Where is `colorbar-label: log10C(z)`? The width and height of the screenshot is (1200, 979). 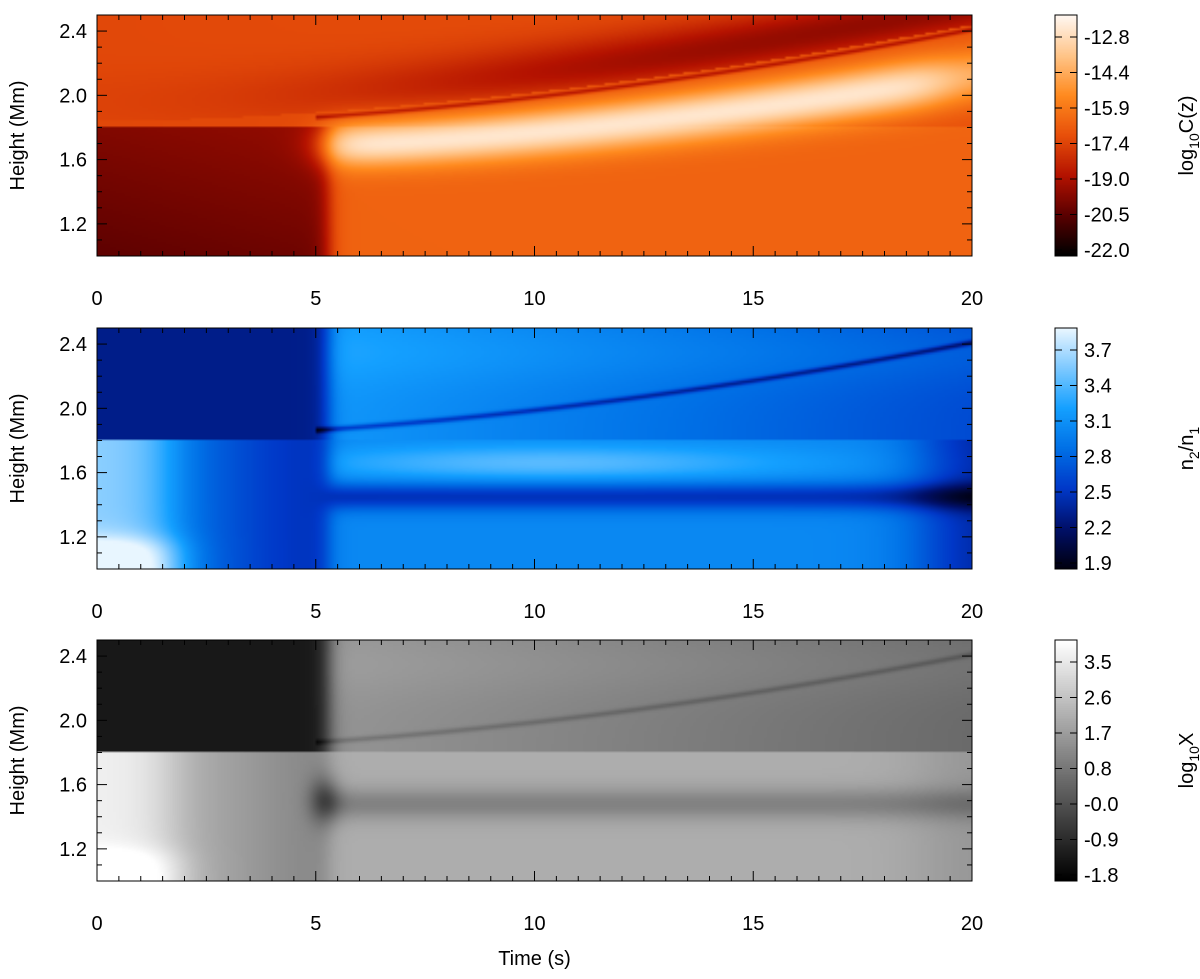
colorbar-label: log10C(z) is located at coordinates (1188, 135).